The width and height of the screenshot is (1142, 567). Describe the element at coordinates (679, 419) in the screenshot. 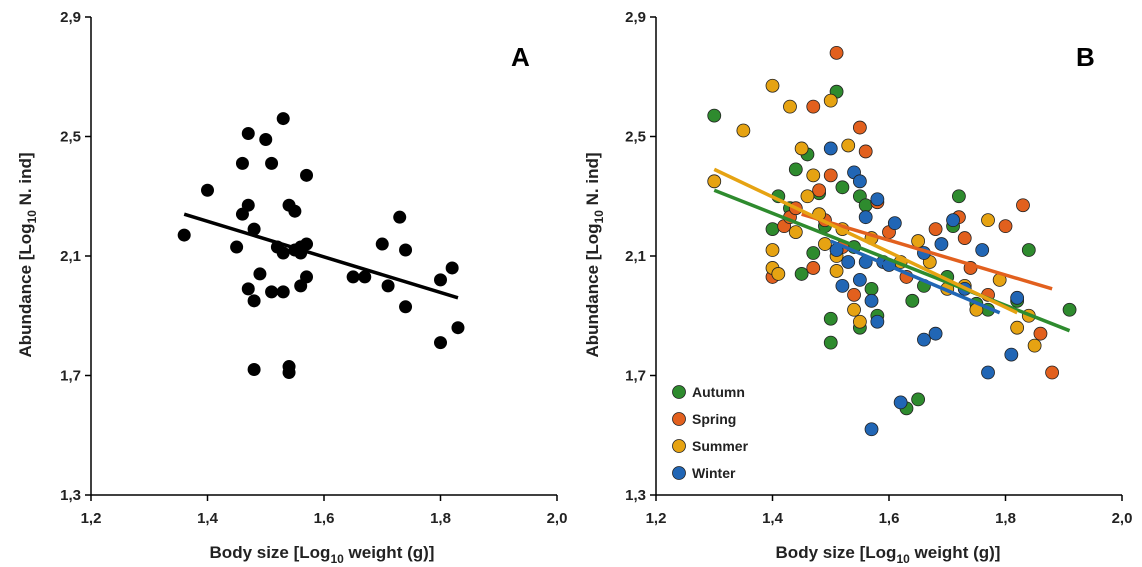

I see `legend-marker-spring` at that location.